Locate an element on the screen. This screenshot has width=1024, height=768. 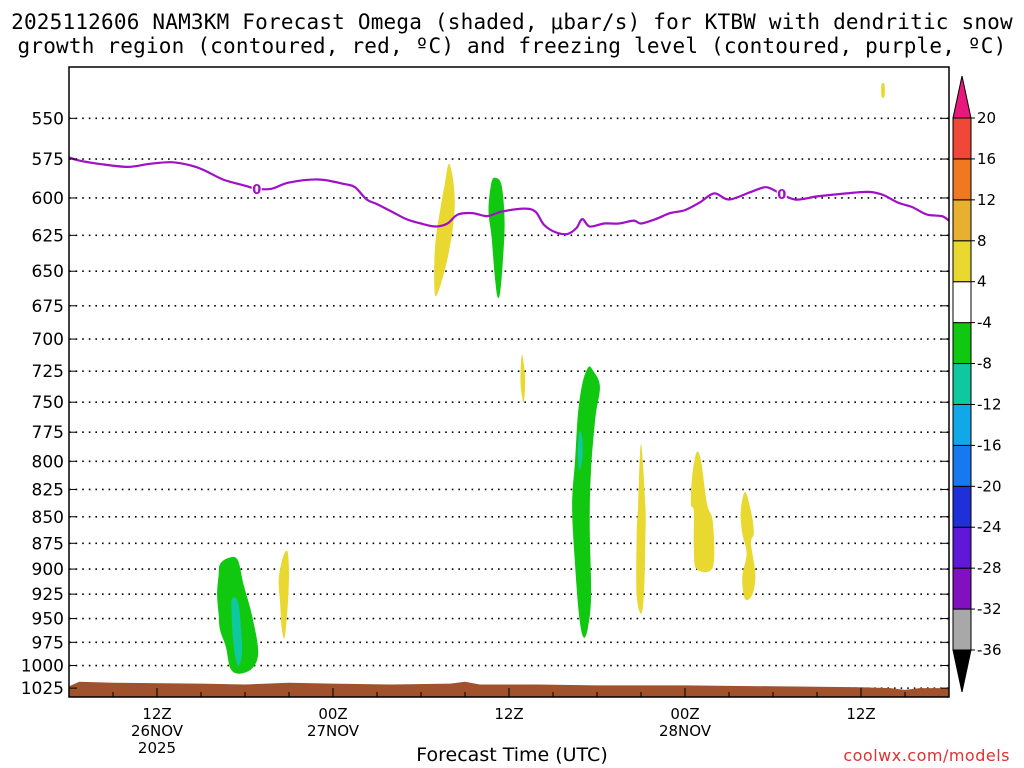
colorbar-bin--8--4 is located at coordinates (962, 343).